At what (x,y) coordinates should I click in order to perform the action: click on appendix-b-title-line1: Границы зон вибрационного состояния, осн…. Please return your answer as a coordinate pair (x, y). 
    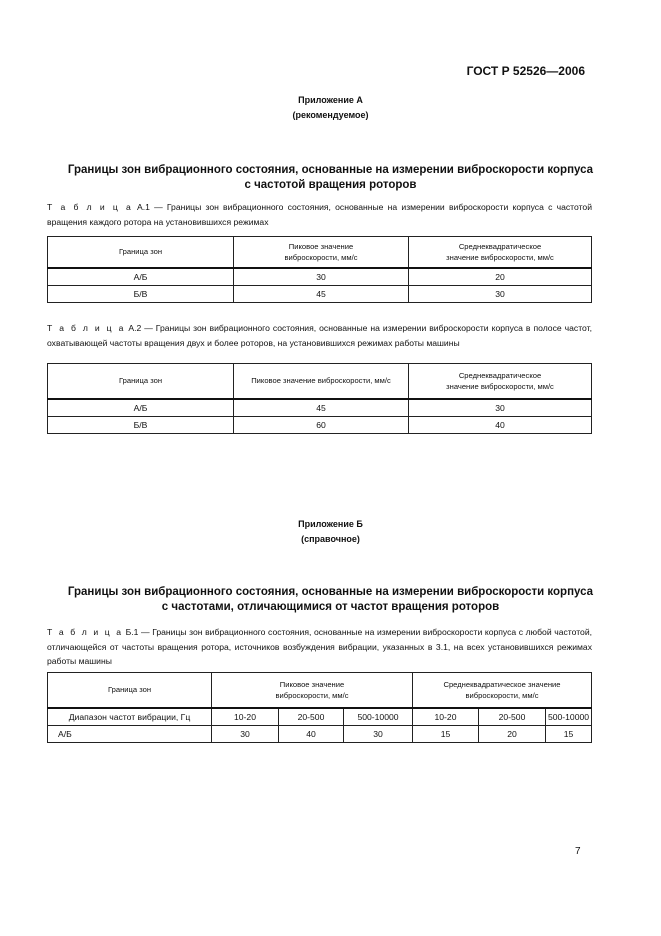
    Looking at the image, I should click on (330, 592).